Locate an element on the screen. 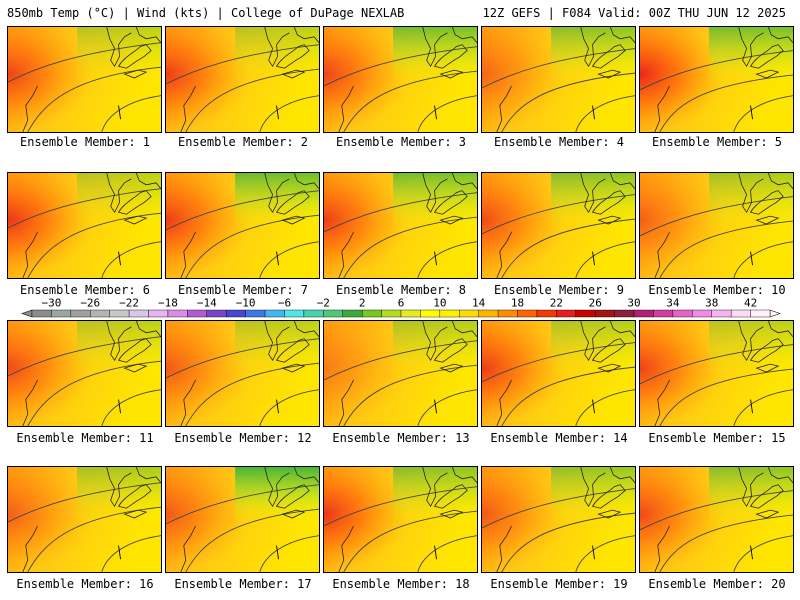 The width and height of the screenshot is (800, 600). colorbar-arrow-high is located at coordinates (775, 313).